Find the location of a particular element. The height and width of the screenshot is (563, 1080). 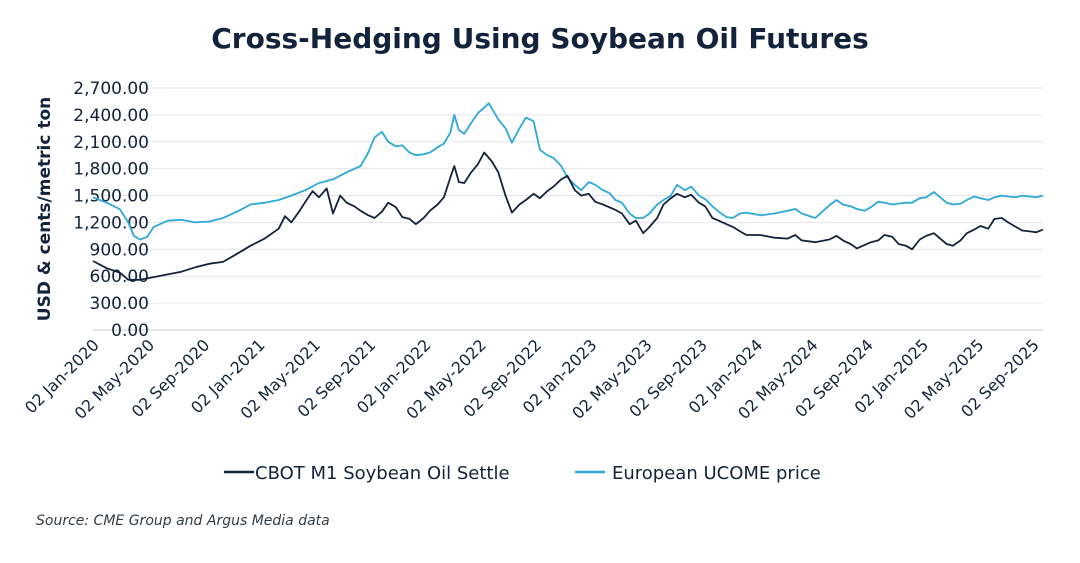

y-tick-label: 300.00 is located at coordinates (119, 304).